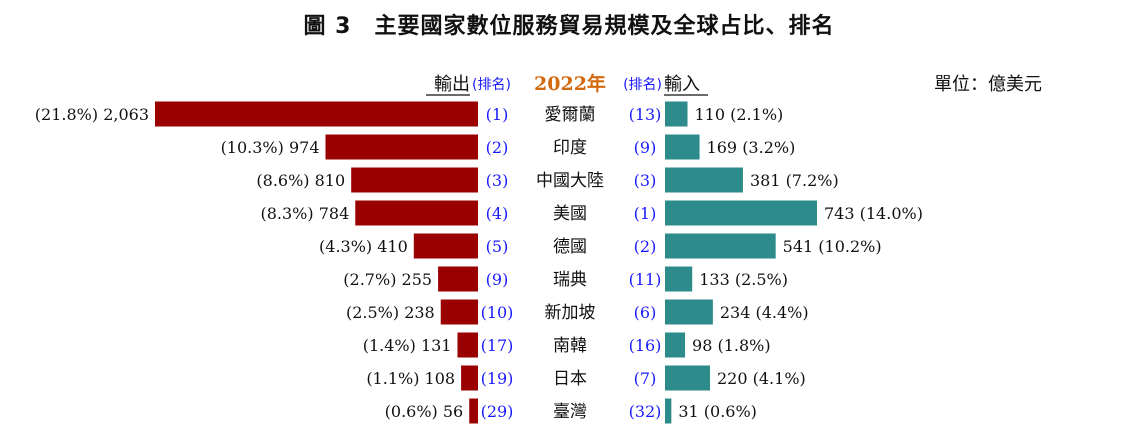  I want to click on export-value-label: (8.3%) 784, so click(304, 213).